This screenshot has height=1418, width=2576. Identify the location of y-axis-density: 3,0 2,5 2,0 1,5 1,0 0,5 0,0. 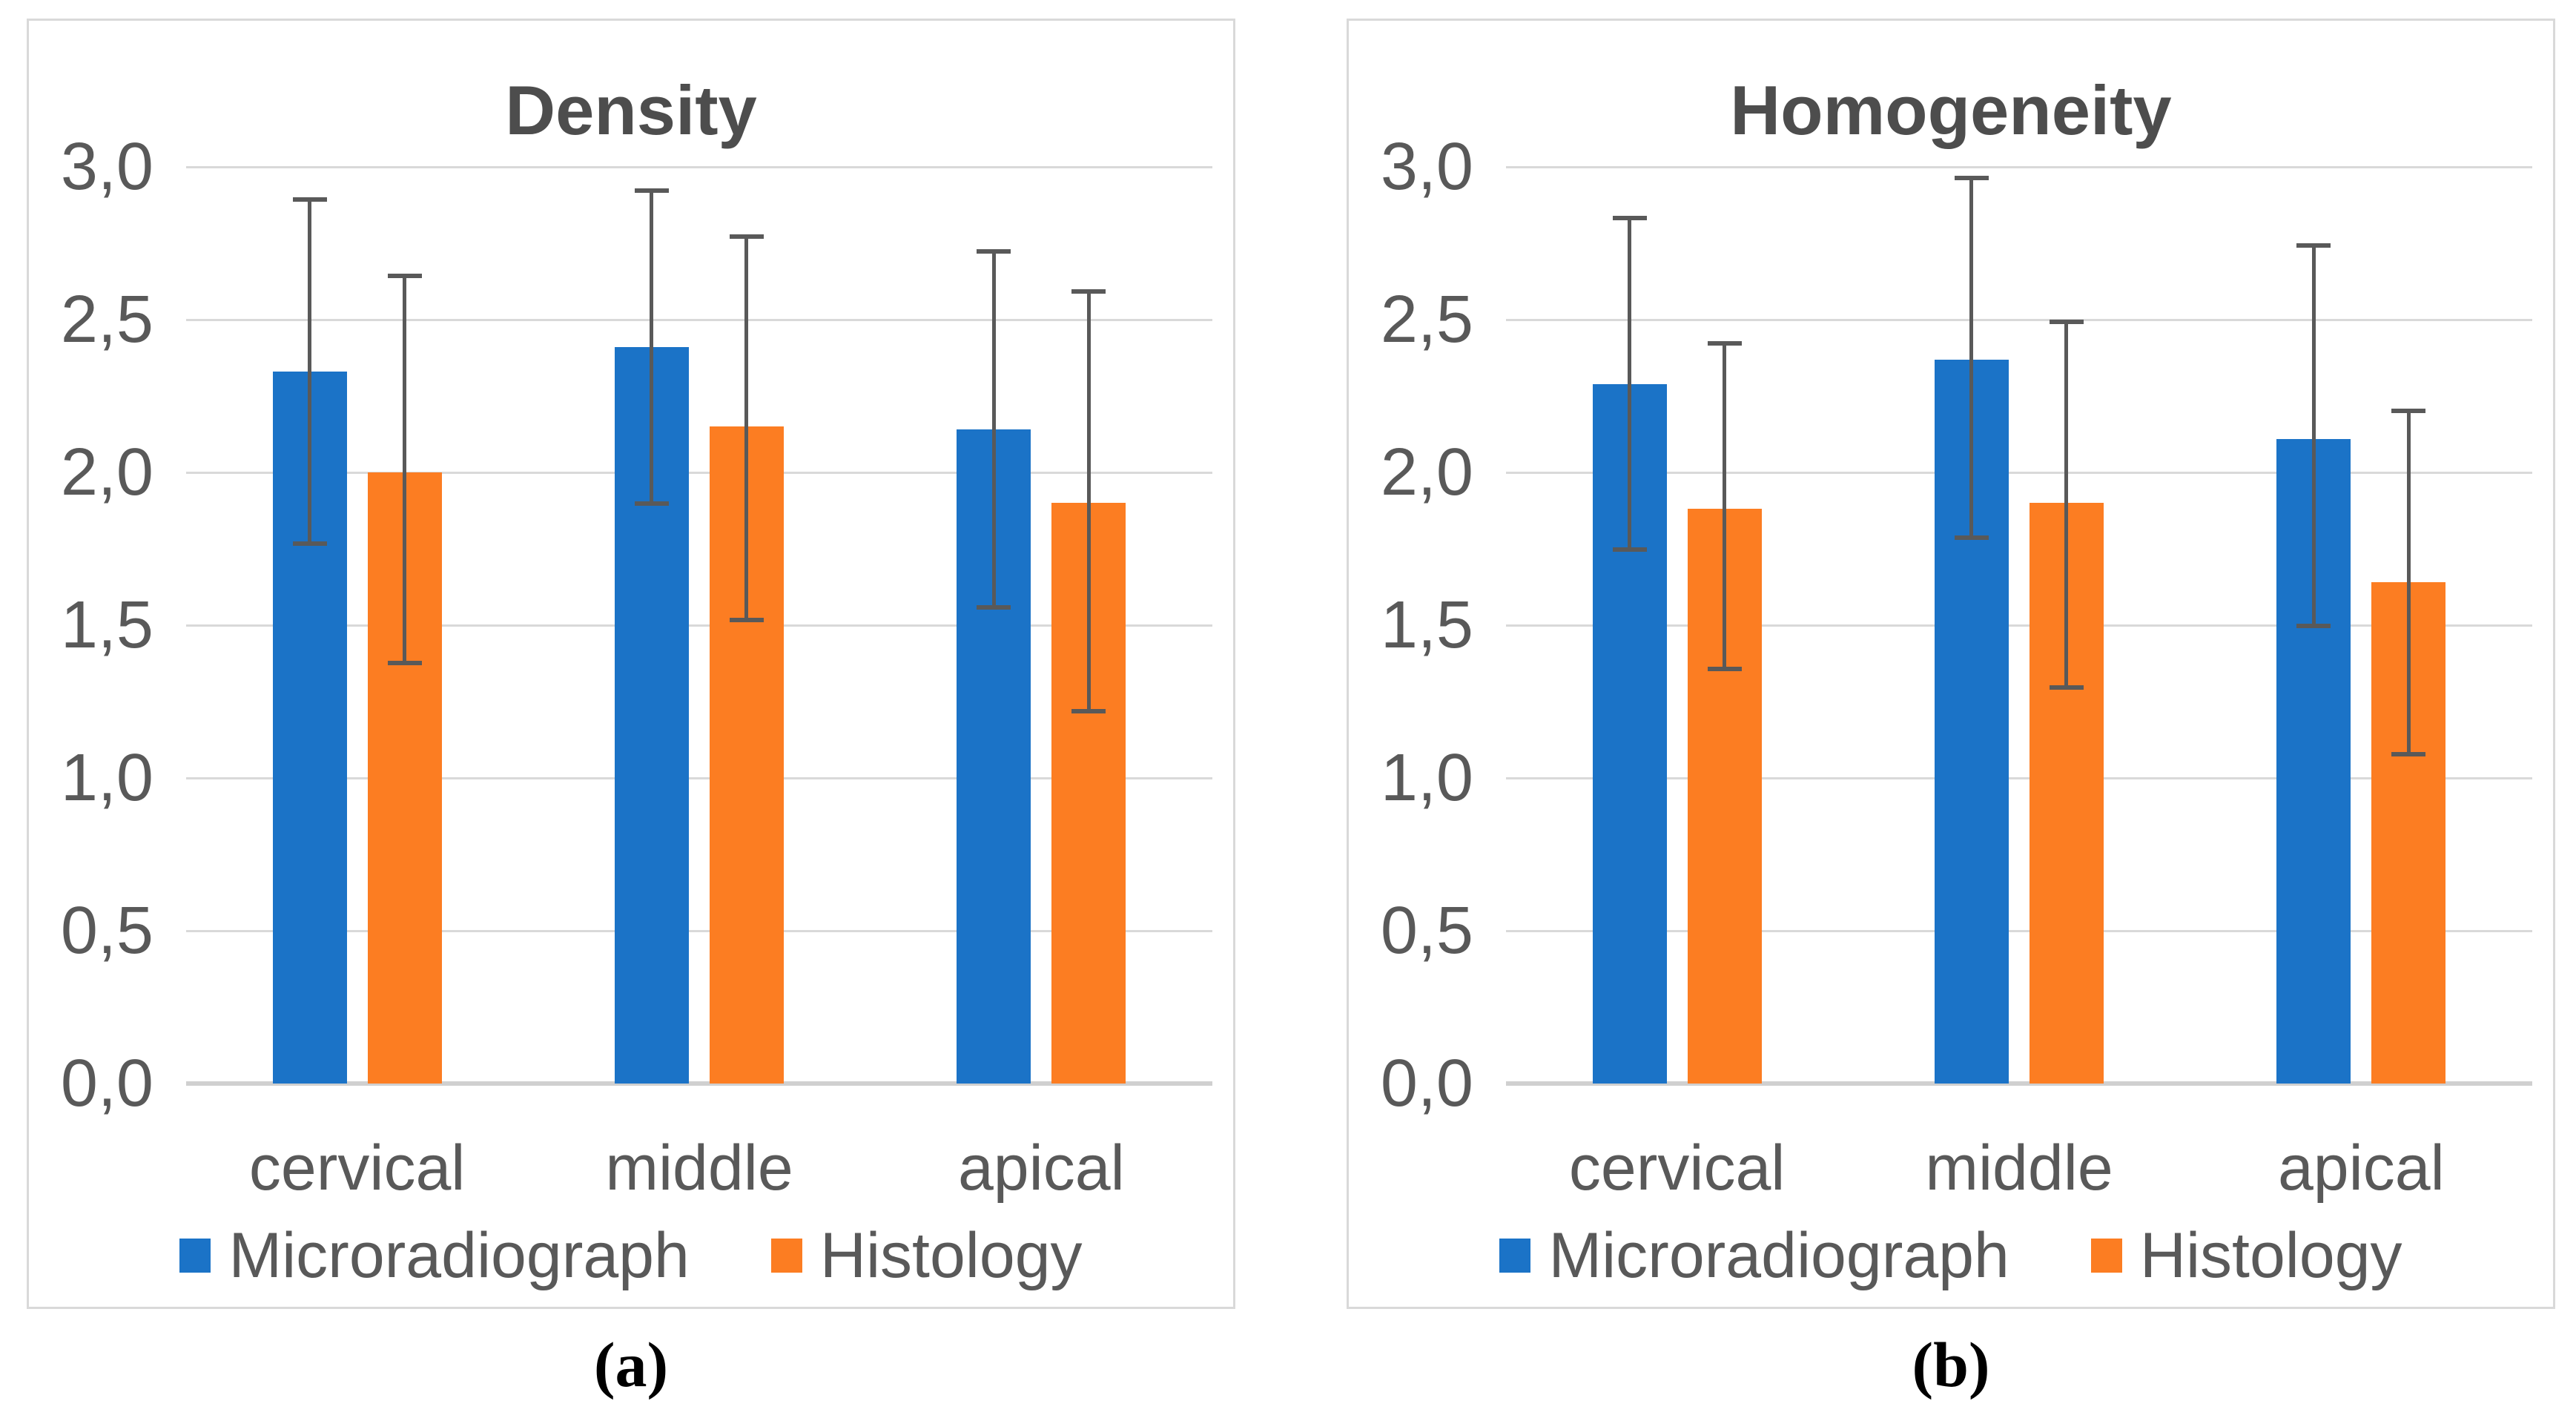
(91, 625).